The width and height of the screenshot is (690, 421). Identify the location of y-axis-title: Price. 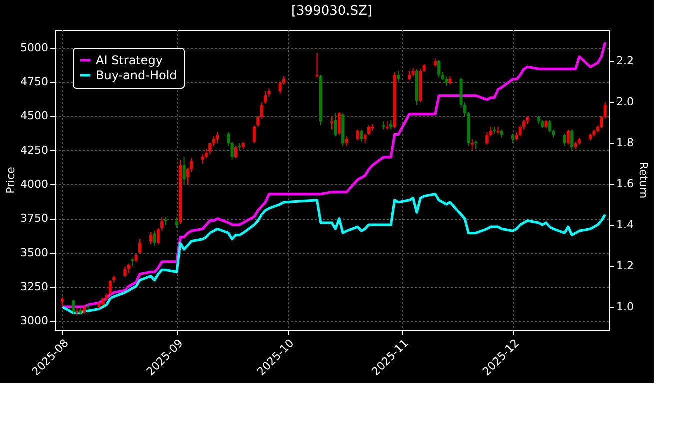
(11, 180).